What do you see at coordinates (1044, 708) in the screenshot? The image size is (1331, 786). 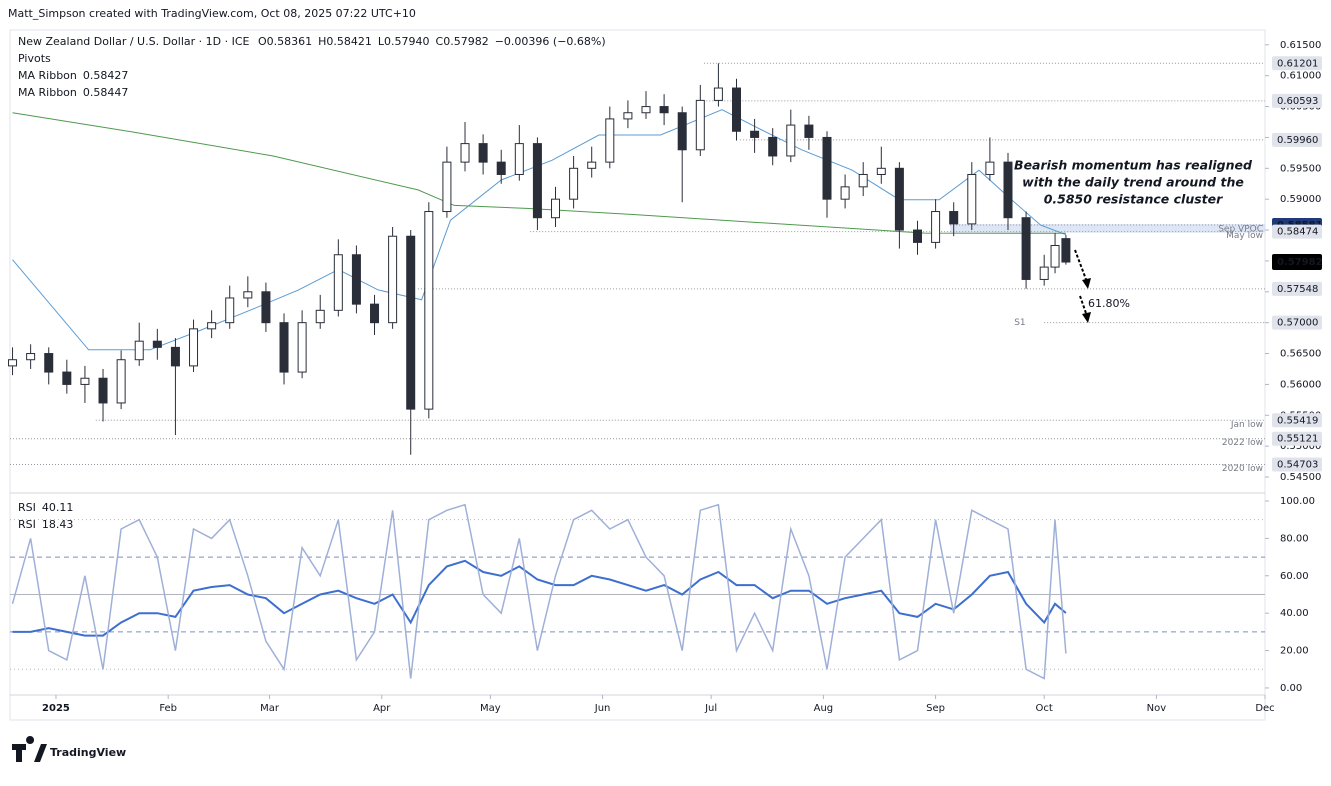 I see `x-tick-label: Oct` at bounding box center [1044, 708].